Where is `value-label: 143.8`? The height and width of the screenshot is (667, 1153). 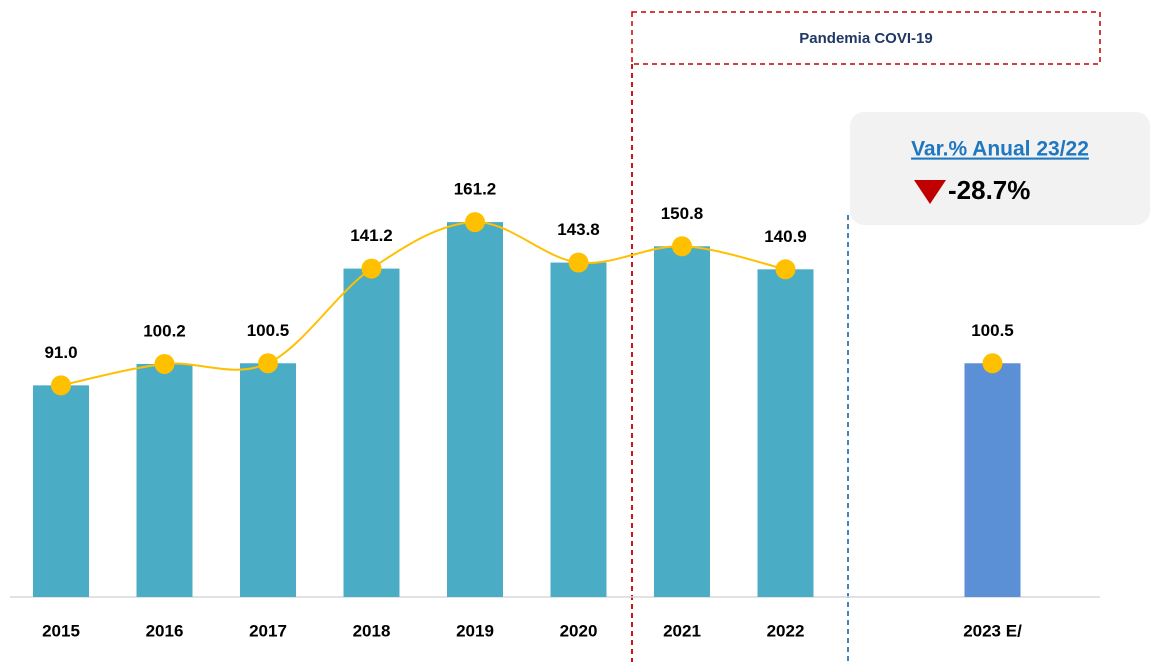
value-label: 143.8 is located at coordinates (578, 229).